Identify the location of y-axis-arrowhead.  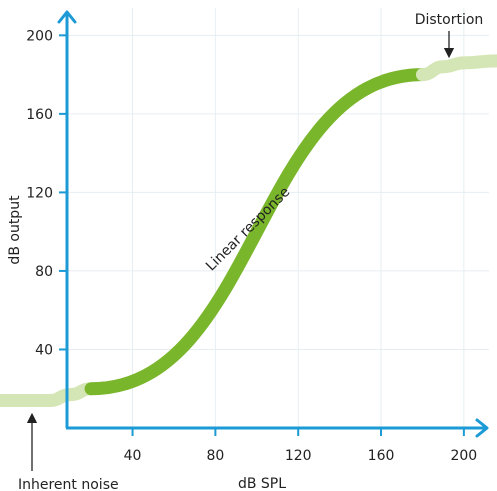
(67, 17).